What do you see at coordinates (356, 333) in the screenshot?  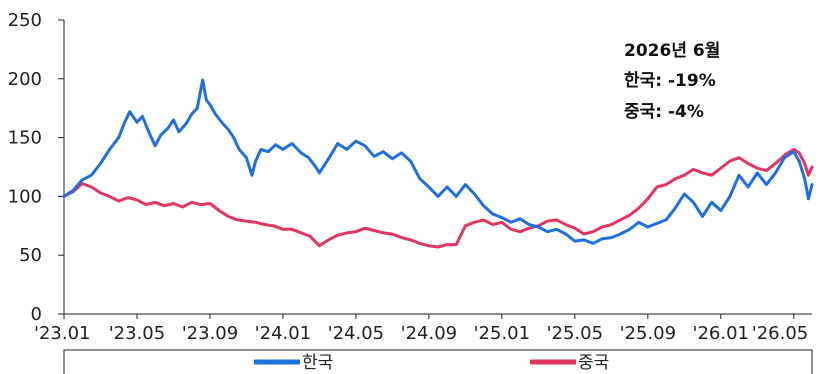 I see `x-tick-label: '24.05` at bounding box center [356, 333].